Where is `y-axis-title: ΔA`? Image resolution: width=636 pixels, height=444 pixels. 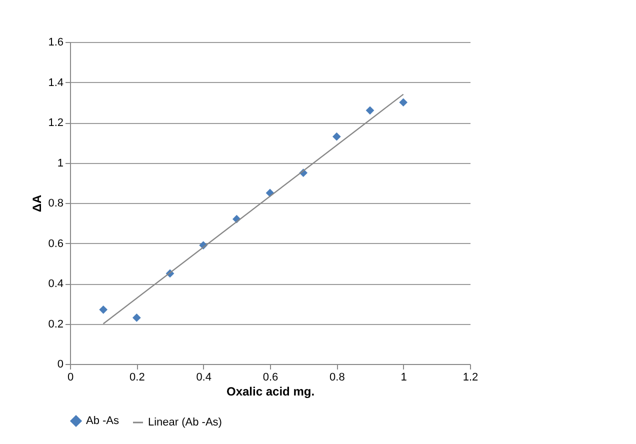
y-axis-title: ΔA is located at coordinates (37, 203).